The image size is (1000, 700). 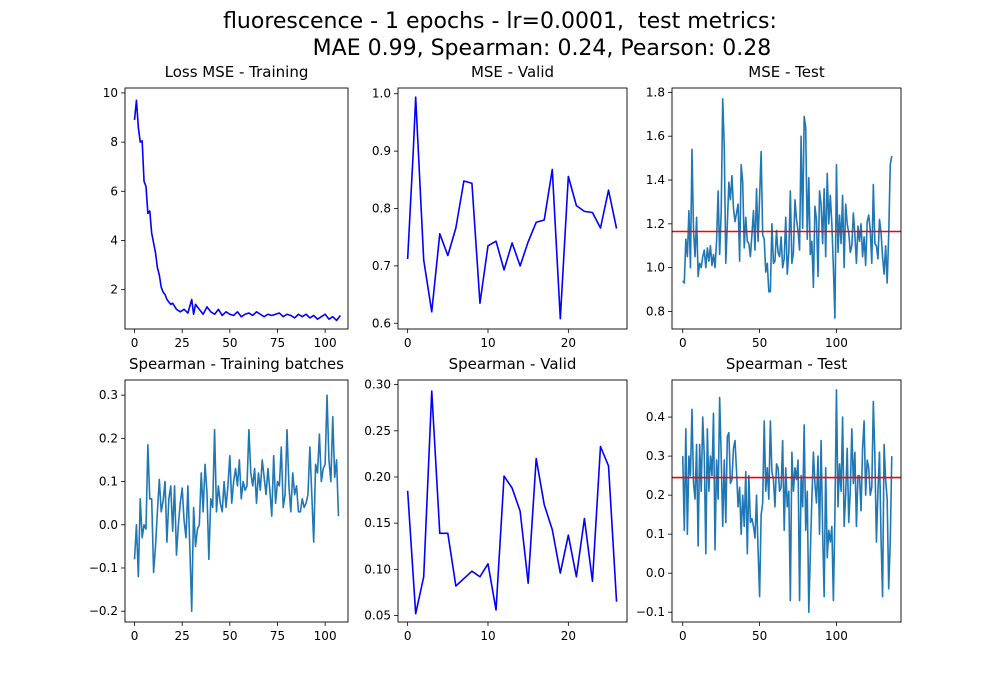 I want to click on subplot-mse-valid: MSE - Valid 0 10 20 0.6 0.7 0.8 0.9 1.0, so click(x=500, y=206).